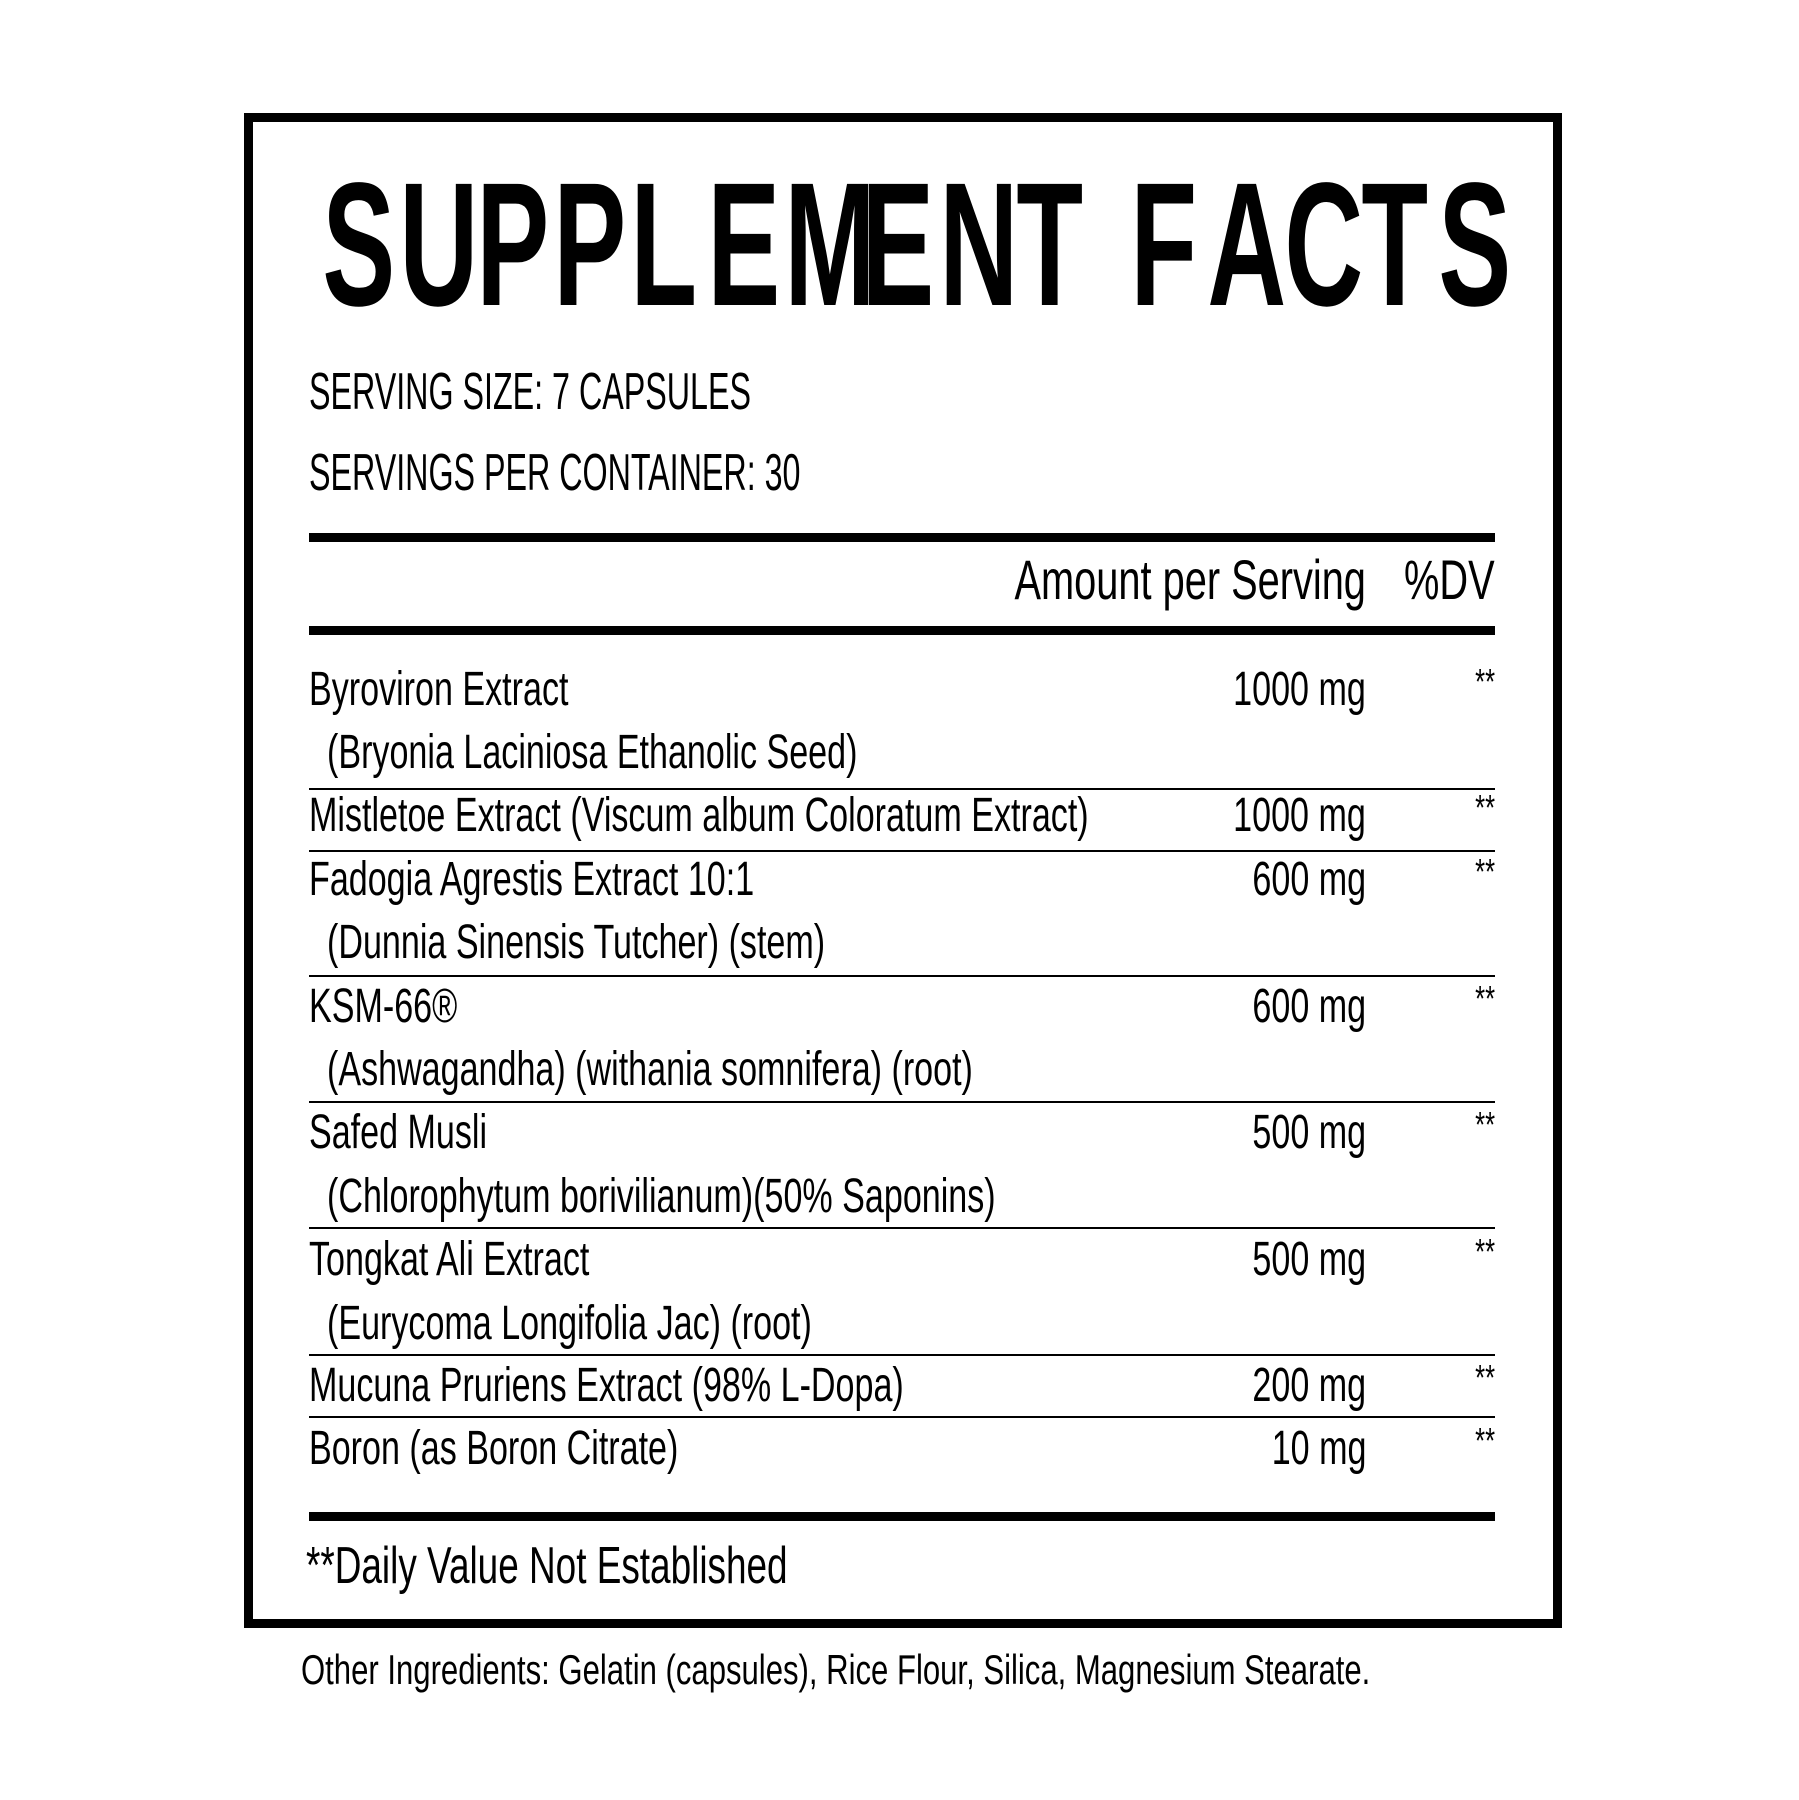  What do you see at coordinates (1324, 245) in the screenshot?
I see `title-letter: C` at bounding box center [1324, 245].